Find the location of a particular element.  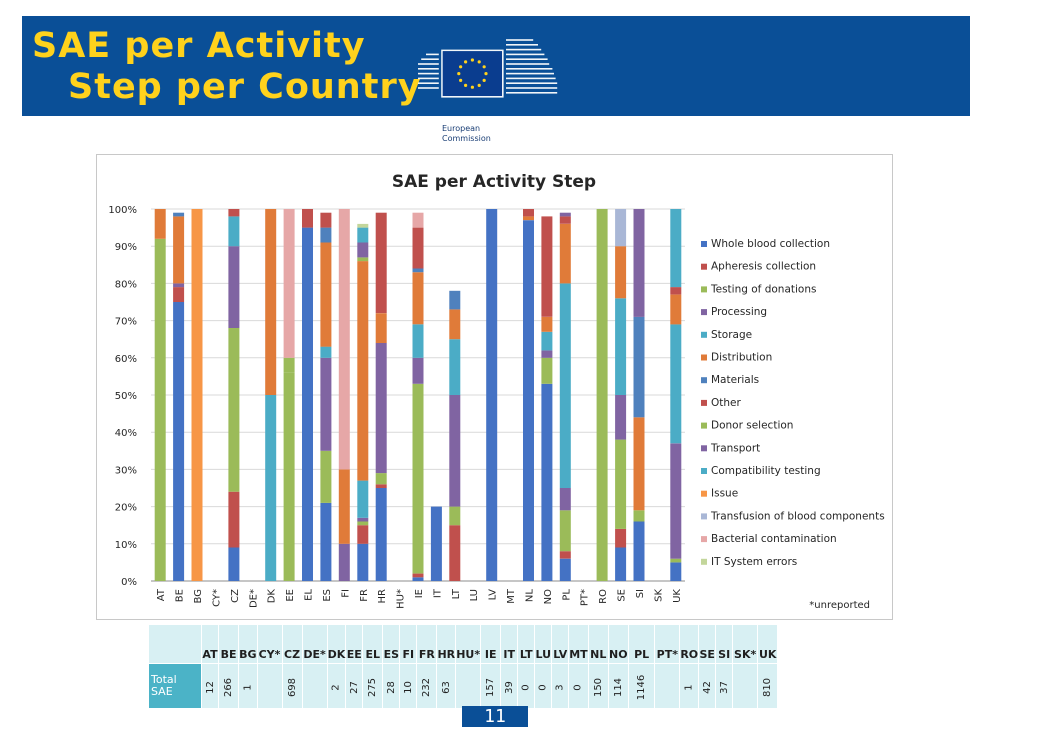

table-column-header: MT is located at coordinates (578, 644).